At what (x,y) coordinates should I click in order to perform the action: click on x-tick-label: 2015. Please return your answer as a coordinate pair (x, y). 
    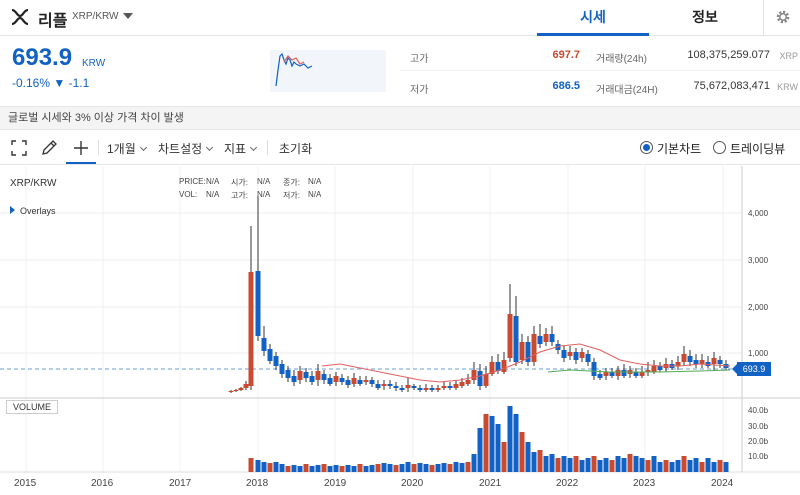
    Looking at the image, I should click on (25, 483).